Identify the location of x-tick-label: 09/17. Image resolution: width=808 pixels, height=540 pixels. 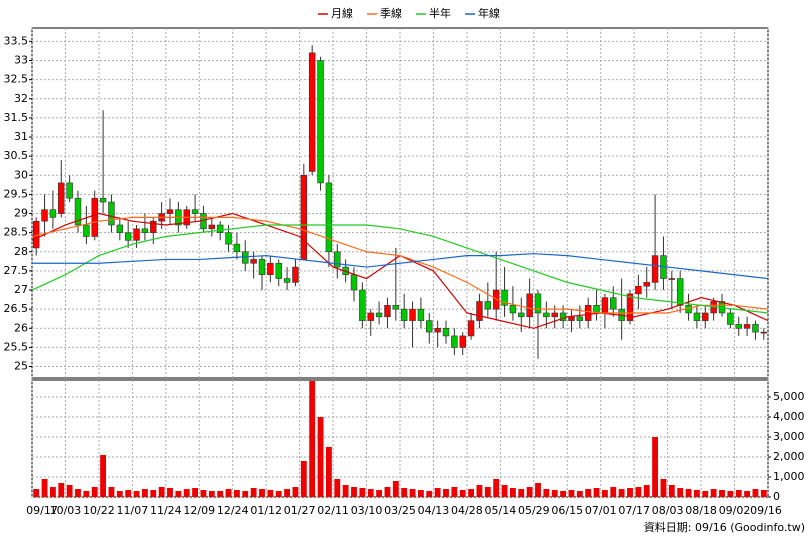
(42, 510).